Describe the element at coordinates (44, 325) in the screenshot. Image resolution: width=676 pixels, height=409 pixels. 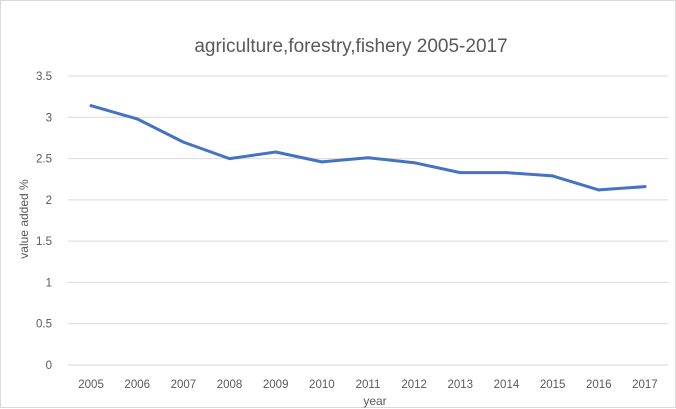
I see `y-tick-label: 0.5` at that location.